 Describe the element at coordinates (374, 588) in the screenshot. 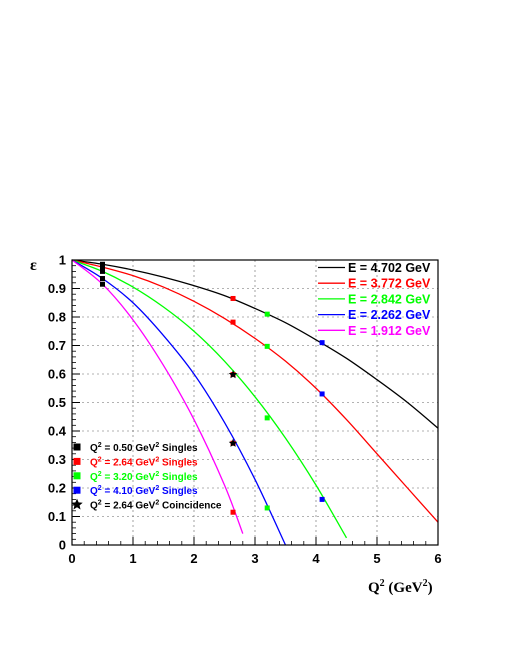

I see `x-axis-title-base: Q` at that location.